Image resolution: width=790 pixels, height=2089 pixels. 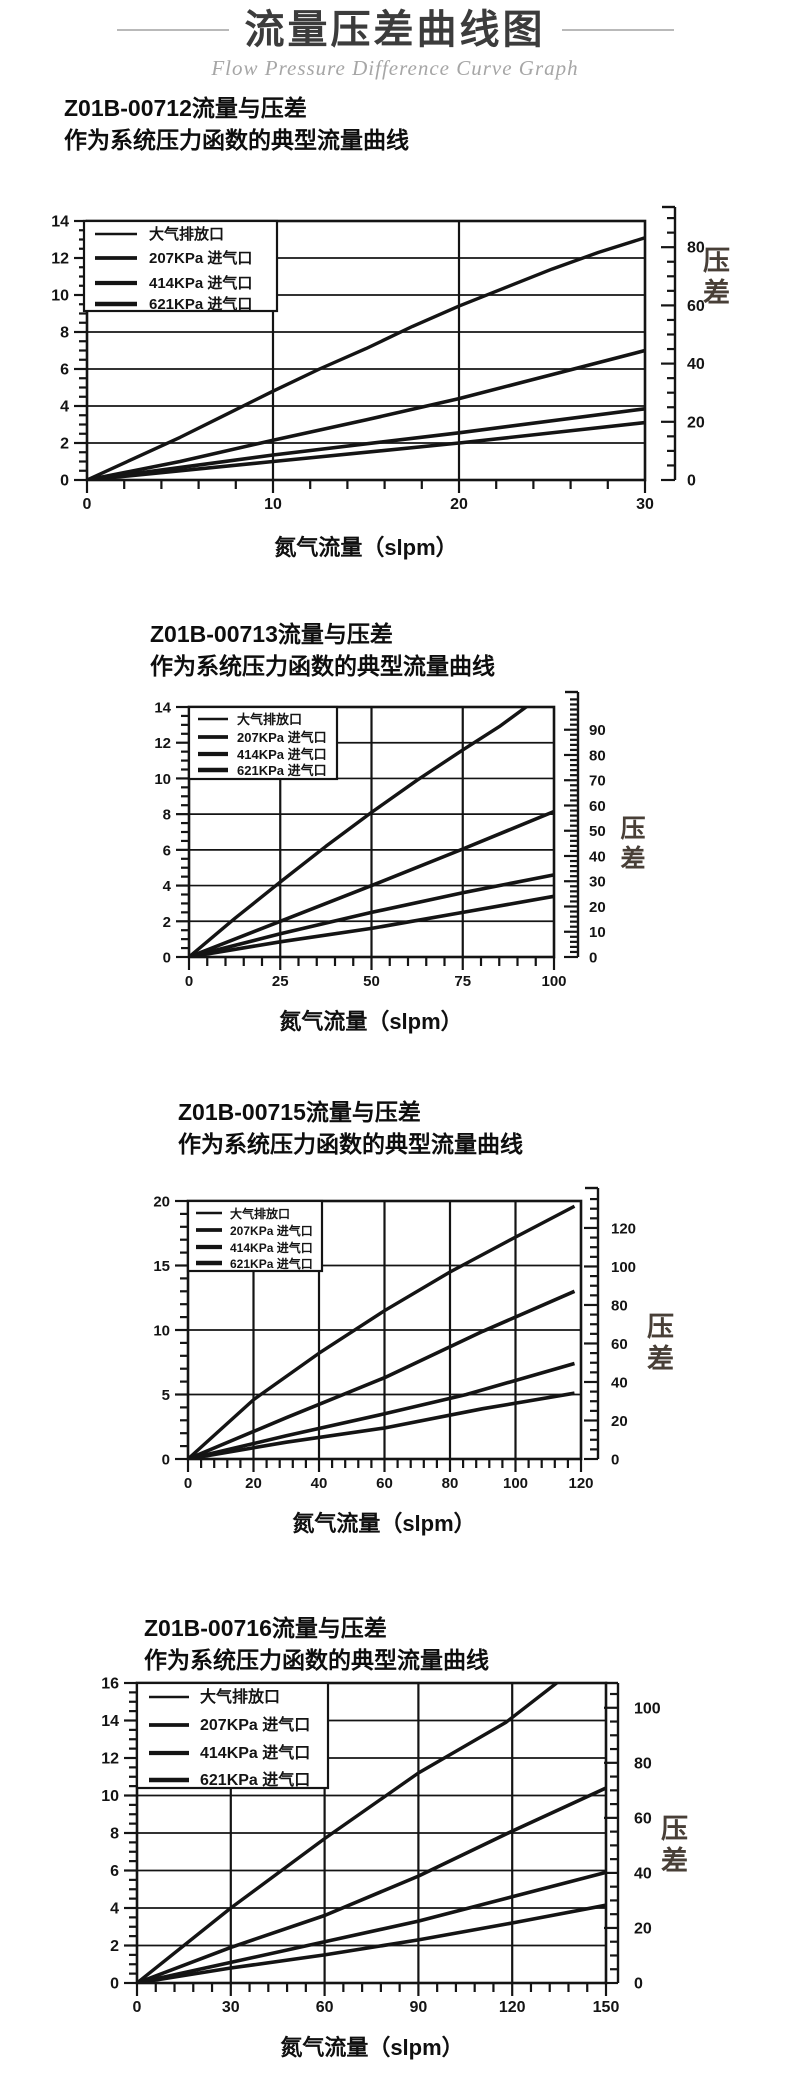 What do you see at coordinates (172, 30) in the screenshot?
I see `header-rule-left` at bounding box center [172, 30].